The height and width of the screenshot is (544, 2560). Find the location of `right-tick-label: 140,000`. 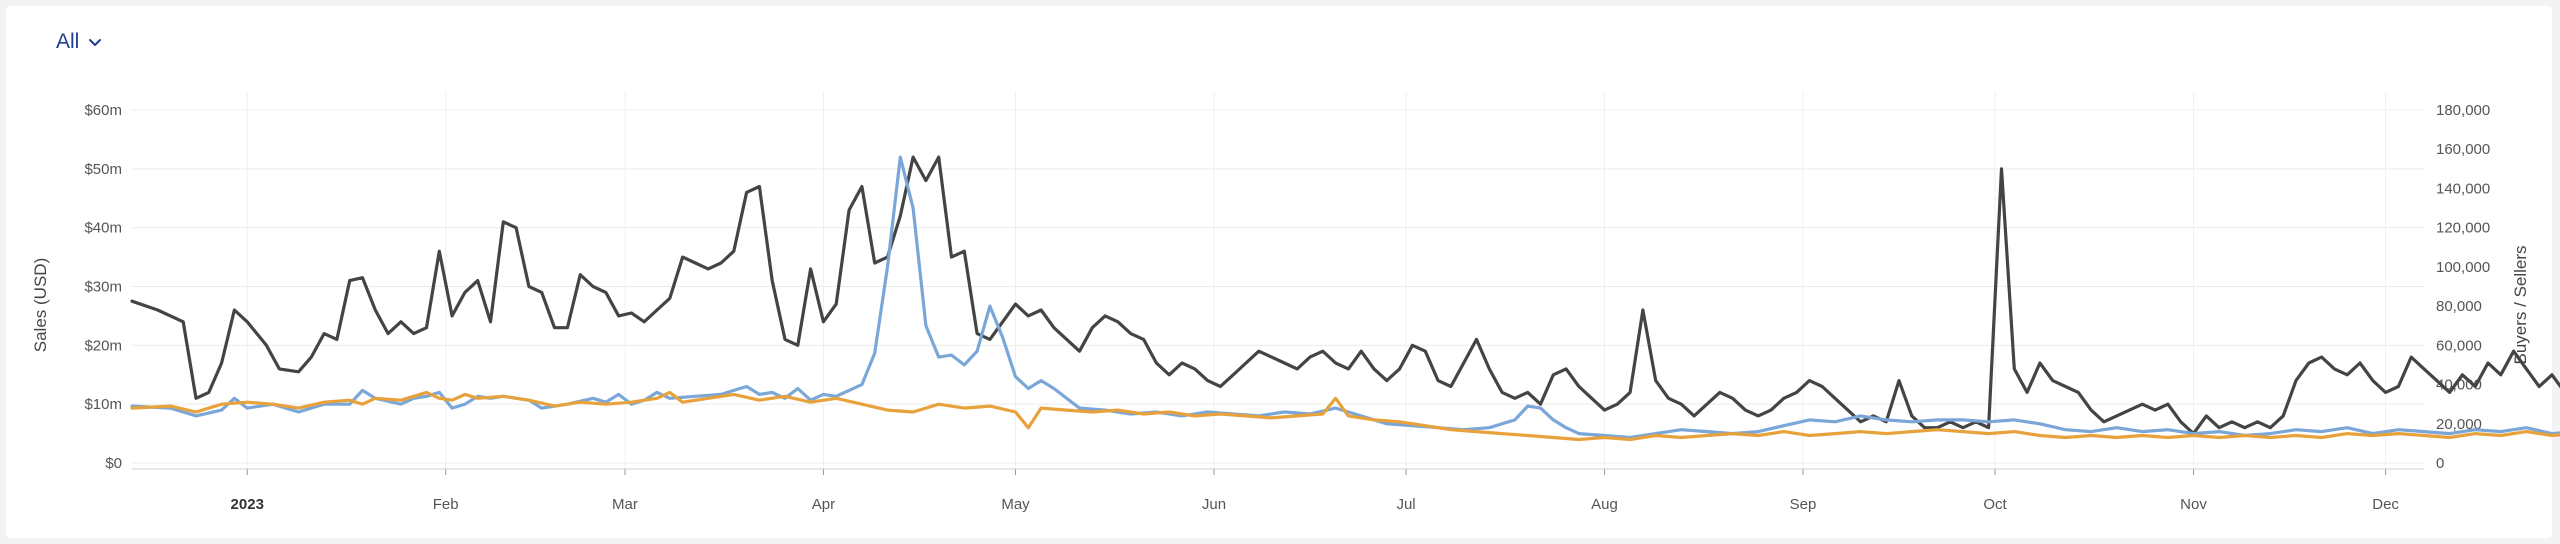

right-tick-label: 140,000 is located at coordinates (2463, 188).